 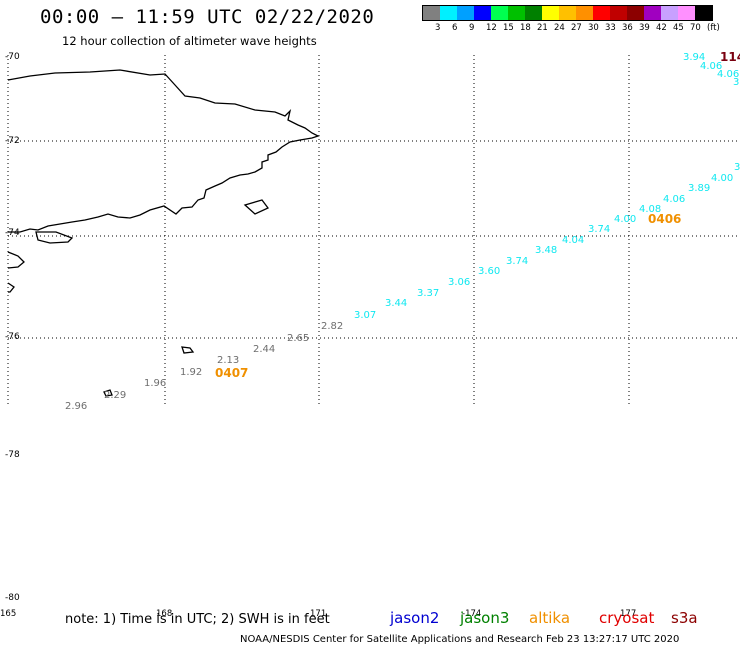 I want to click on wave-reading: 2.13, so click(x=228, y=360).